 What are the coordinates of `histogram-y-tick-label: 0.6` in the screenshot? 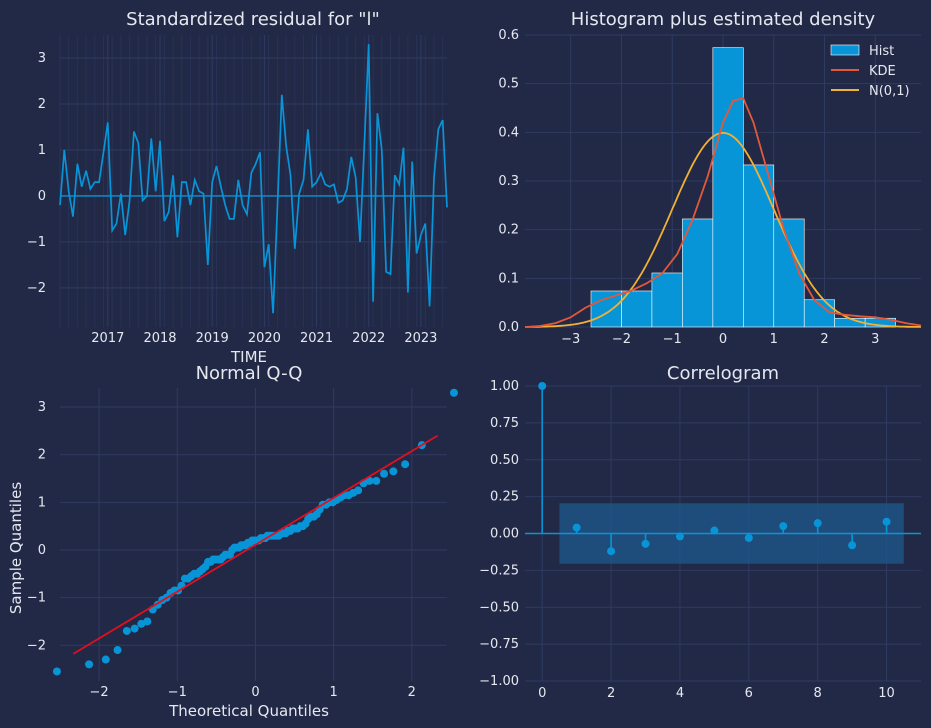 It's located at (508, 35).